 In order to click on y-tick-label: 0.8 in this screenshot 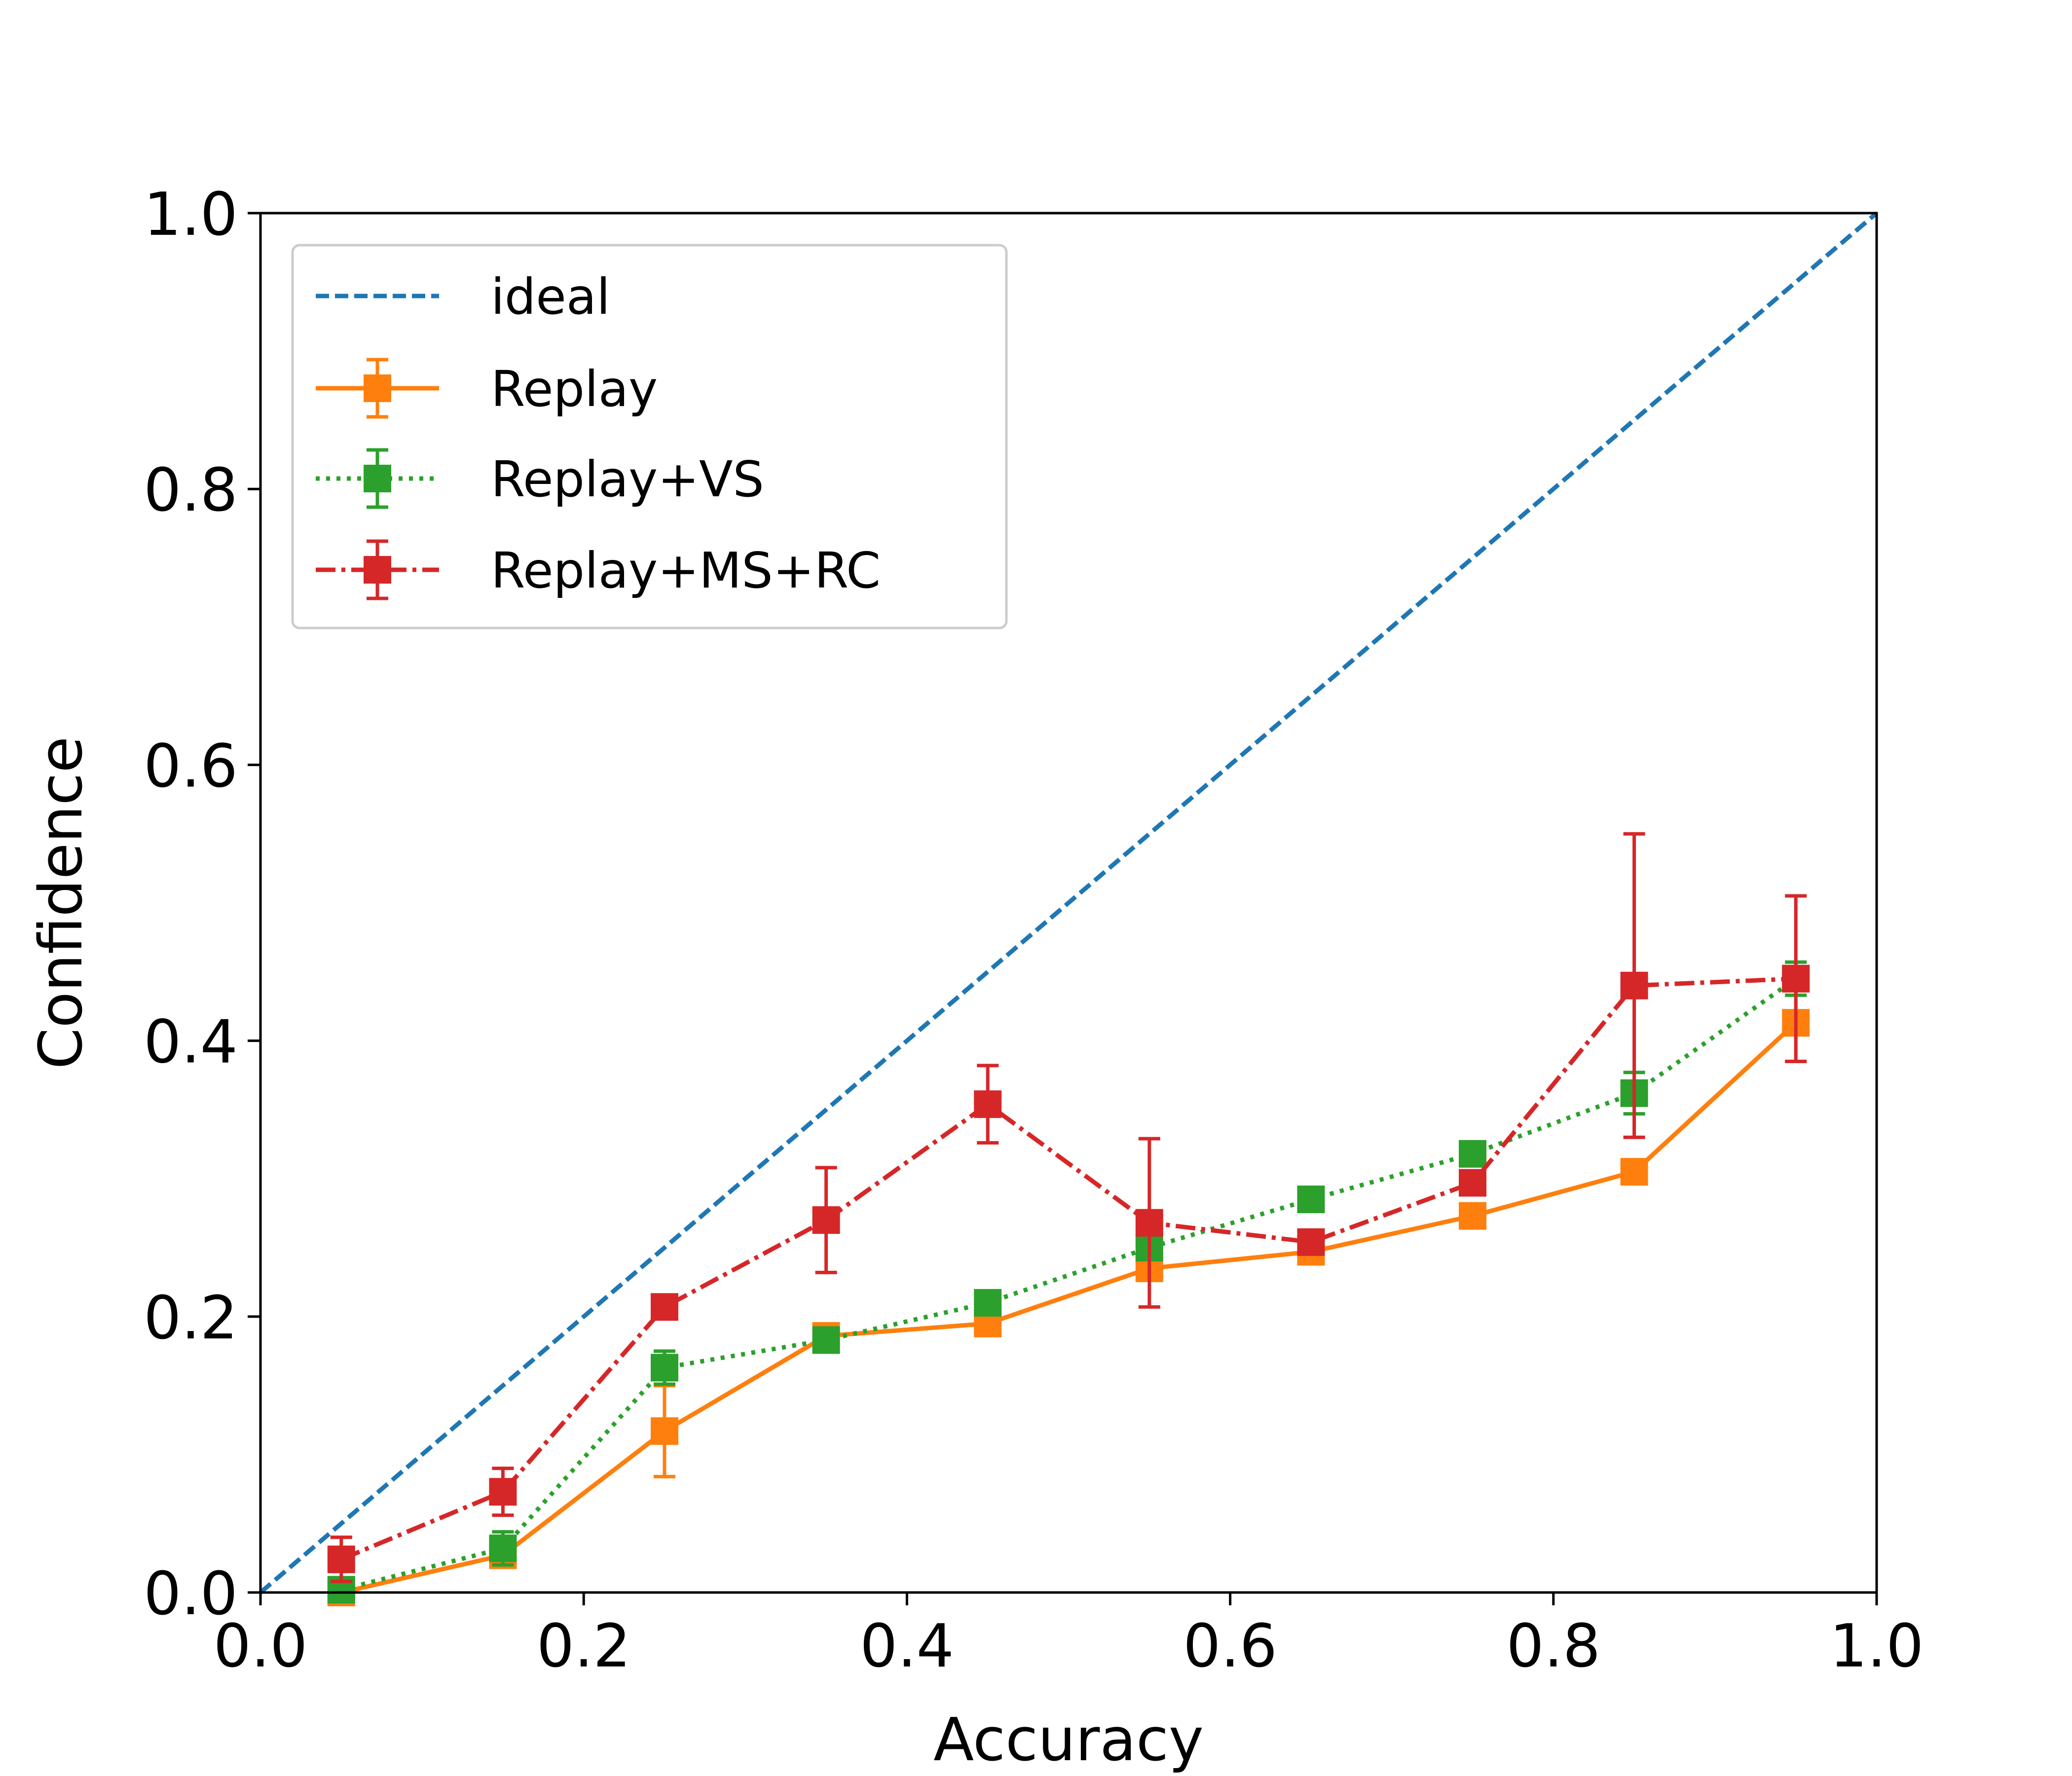, I will do `click(191, 491)`.